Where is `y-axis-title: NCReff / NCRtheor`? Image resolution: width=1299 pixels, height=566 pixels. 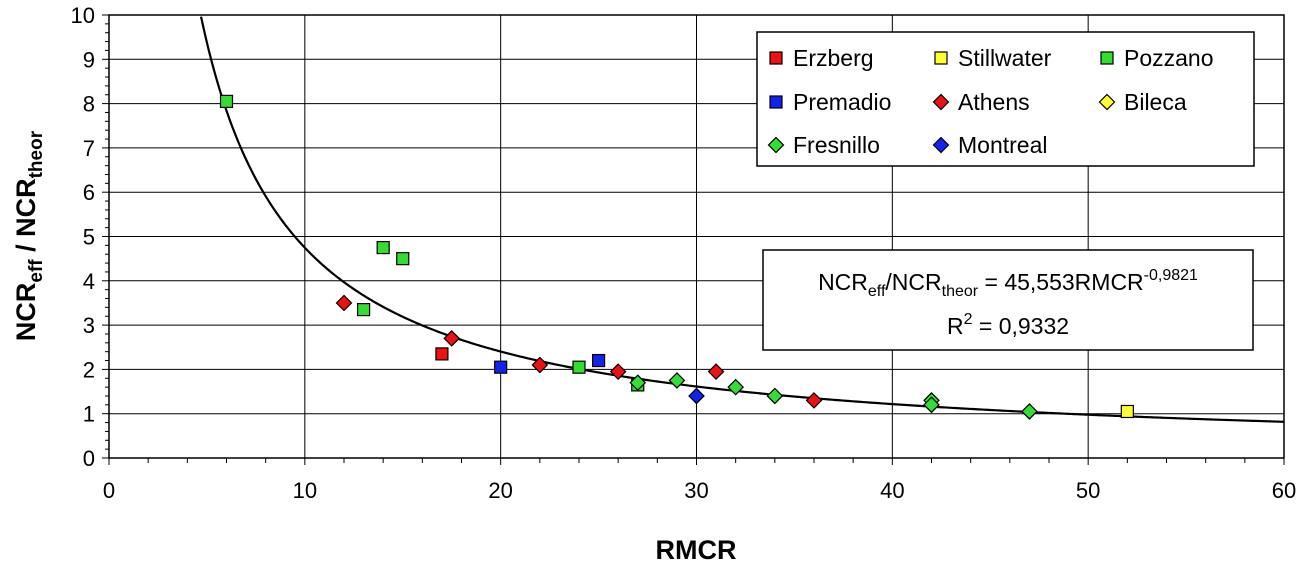 y-axis-title: NCReff / NCRtheor is located at coordinates (29, 235).